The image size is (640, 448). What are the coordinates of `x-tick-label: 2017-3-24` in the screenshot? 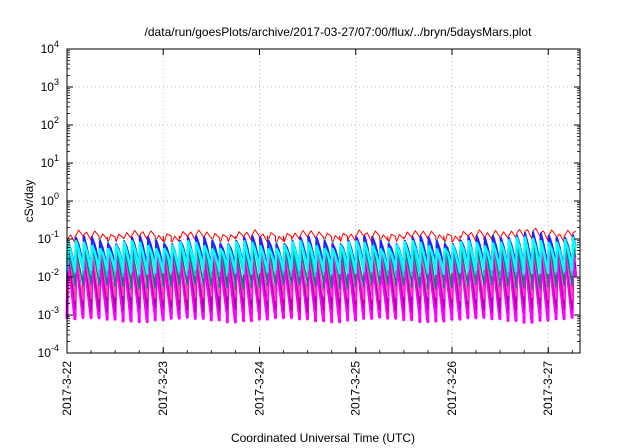 It's located at (259, 388).